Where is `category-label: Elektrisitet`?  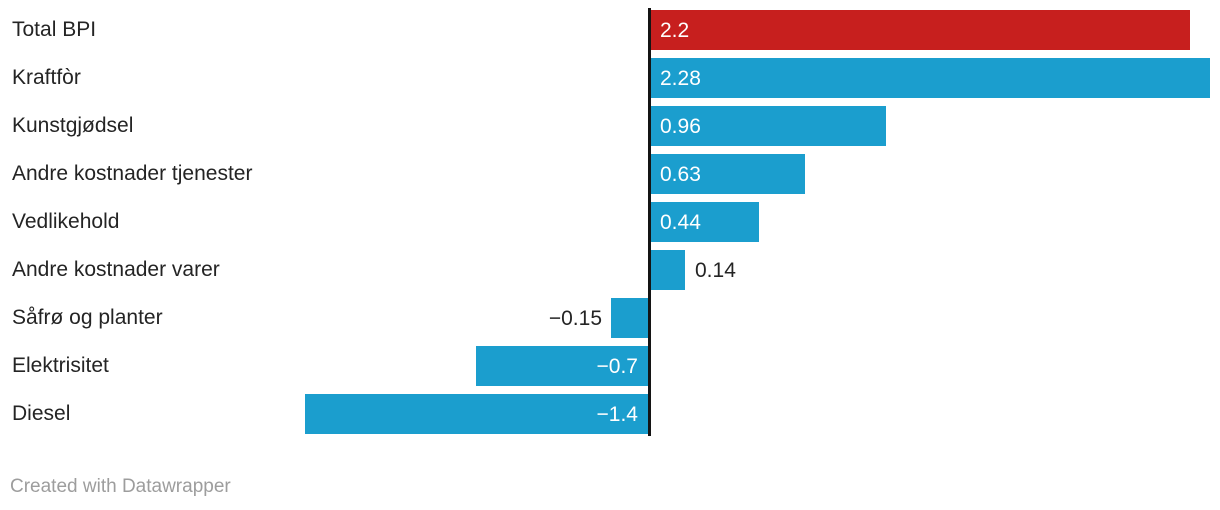
category-label: Elektrisitet is located at coordinates (60, 365).